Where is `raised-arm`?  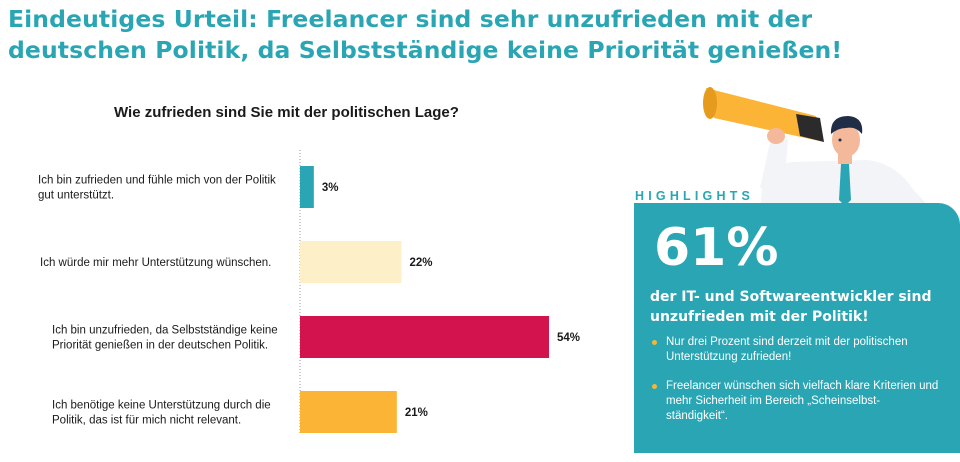
raised-arm is located at coordinates (774, 163).